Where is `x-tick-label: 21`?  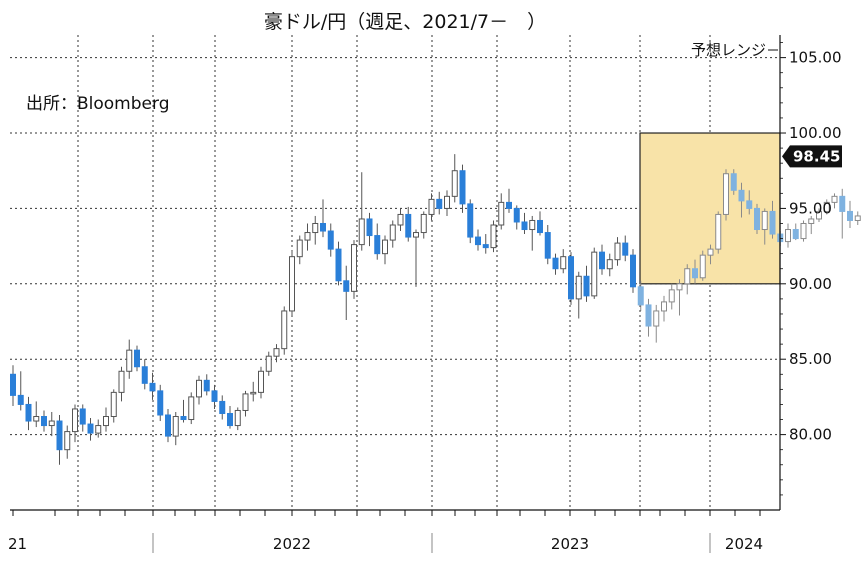
x-tick-label: 21 is located at coordinates (17, 544).